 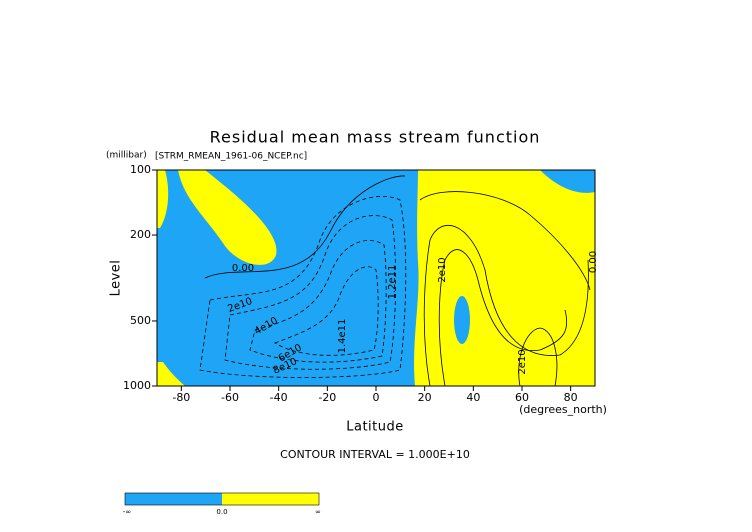 What do you see at coordinates (140, 234) in the screenshot?
I see `y-tick-label: 200` at bounding box center [140, 234].